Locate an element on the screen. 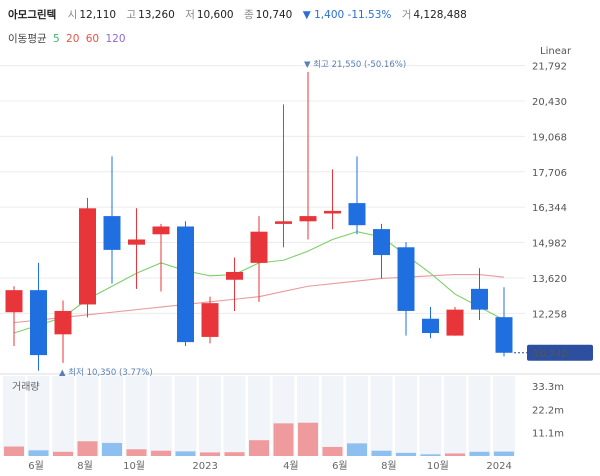  high-value: 13,260 is located at coordinates (156, 15).